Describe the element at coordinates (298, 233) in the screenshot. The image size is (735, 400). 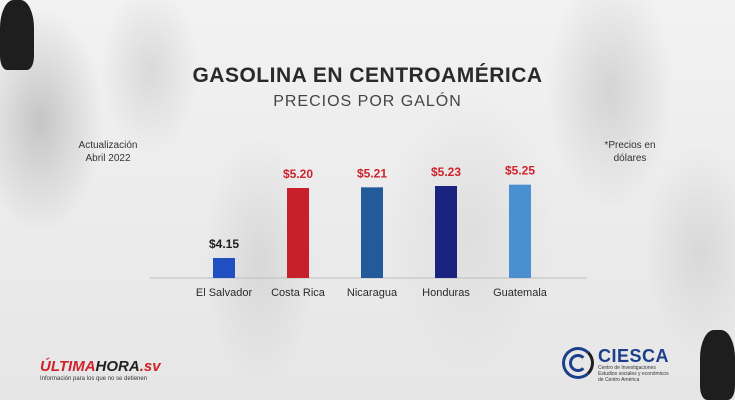
I see `bar-costa-rica` at that location.